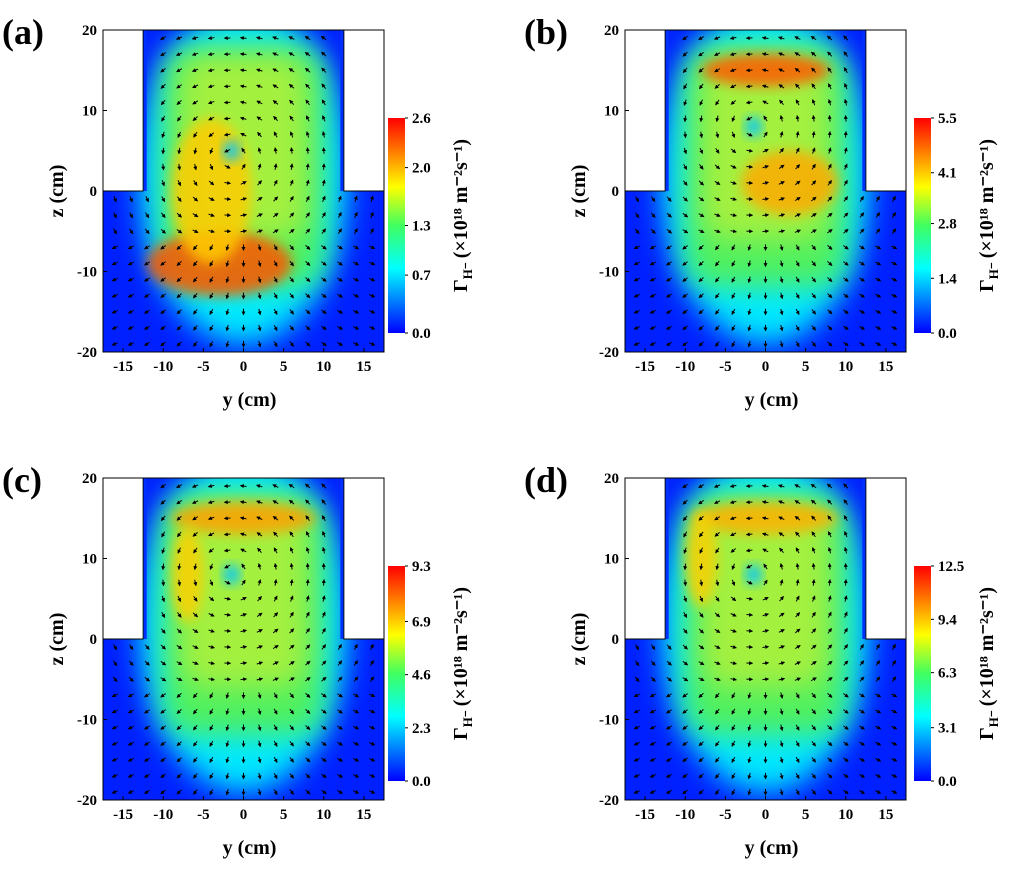 Image resolution: width=1025 pixels, height=875 pixels. Describe the element at coordinates (951, 567) in the screenshot. I see `colorbar-tick-label: 12.5` at that location.